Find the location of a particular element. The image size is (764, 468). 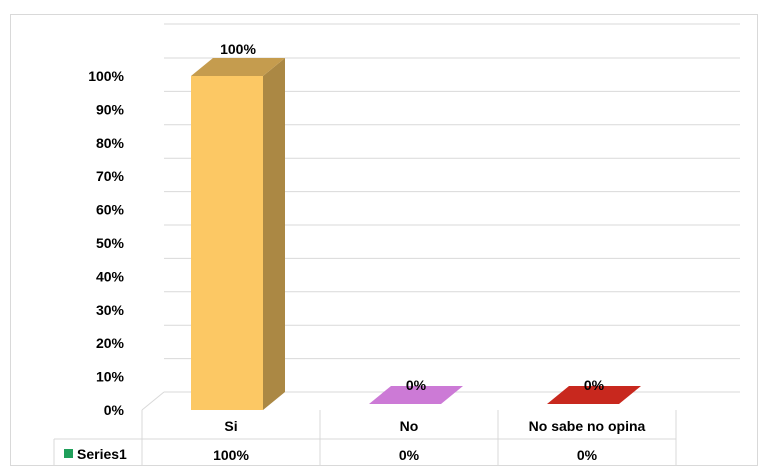

x-category-label: Si is located at coordinates (230, 426).